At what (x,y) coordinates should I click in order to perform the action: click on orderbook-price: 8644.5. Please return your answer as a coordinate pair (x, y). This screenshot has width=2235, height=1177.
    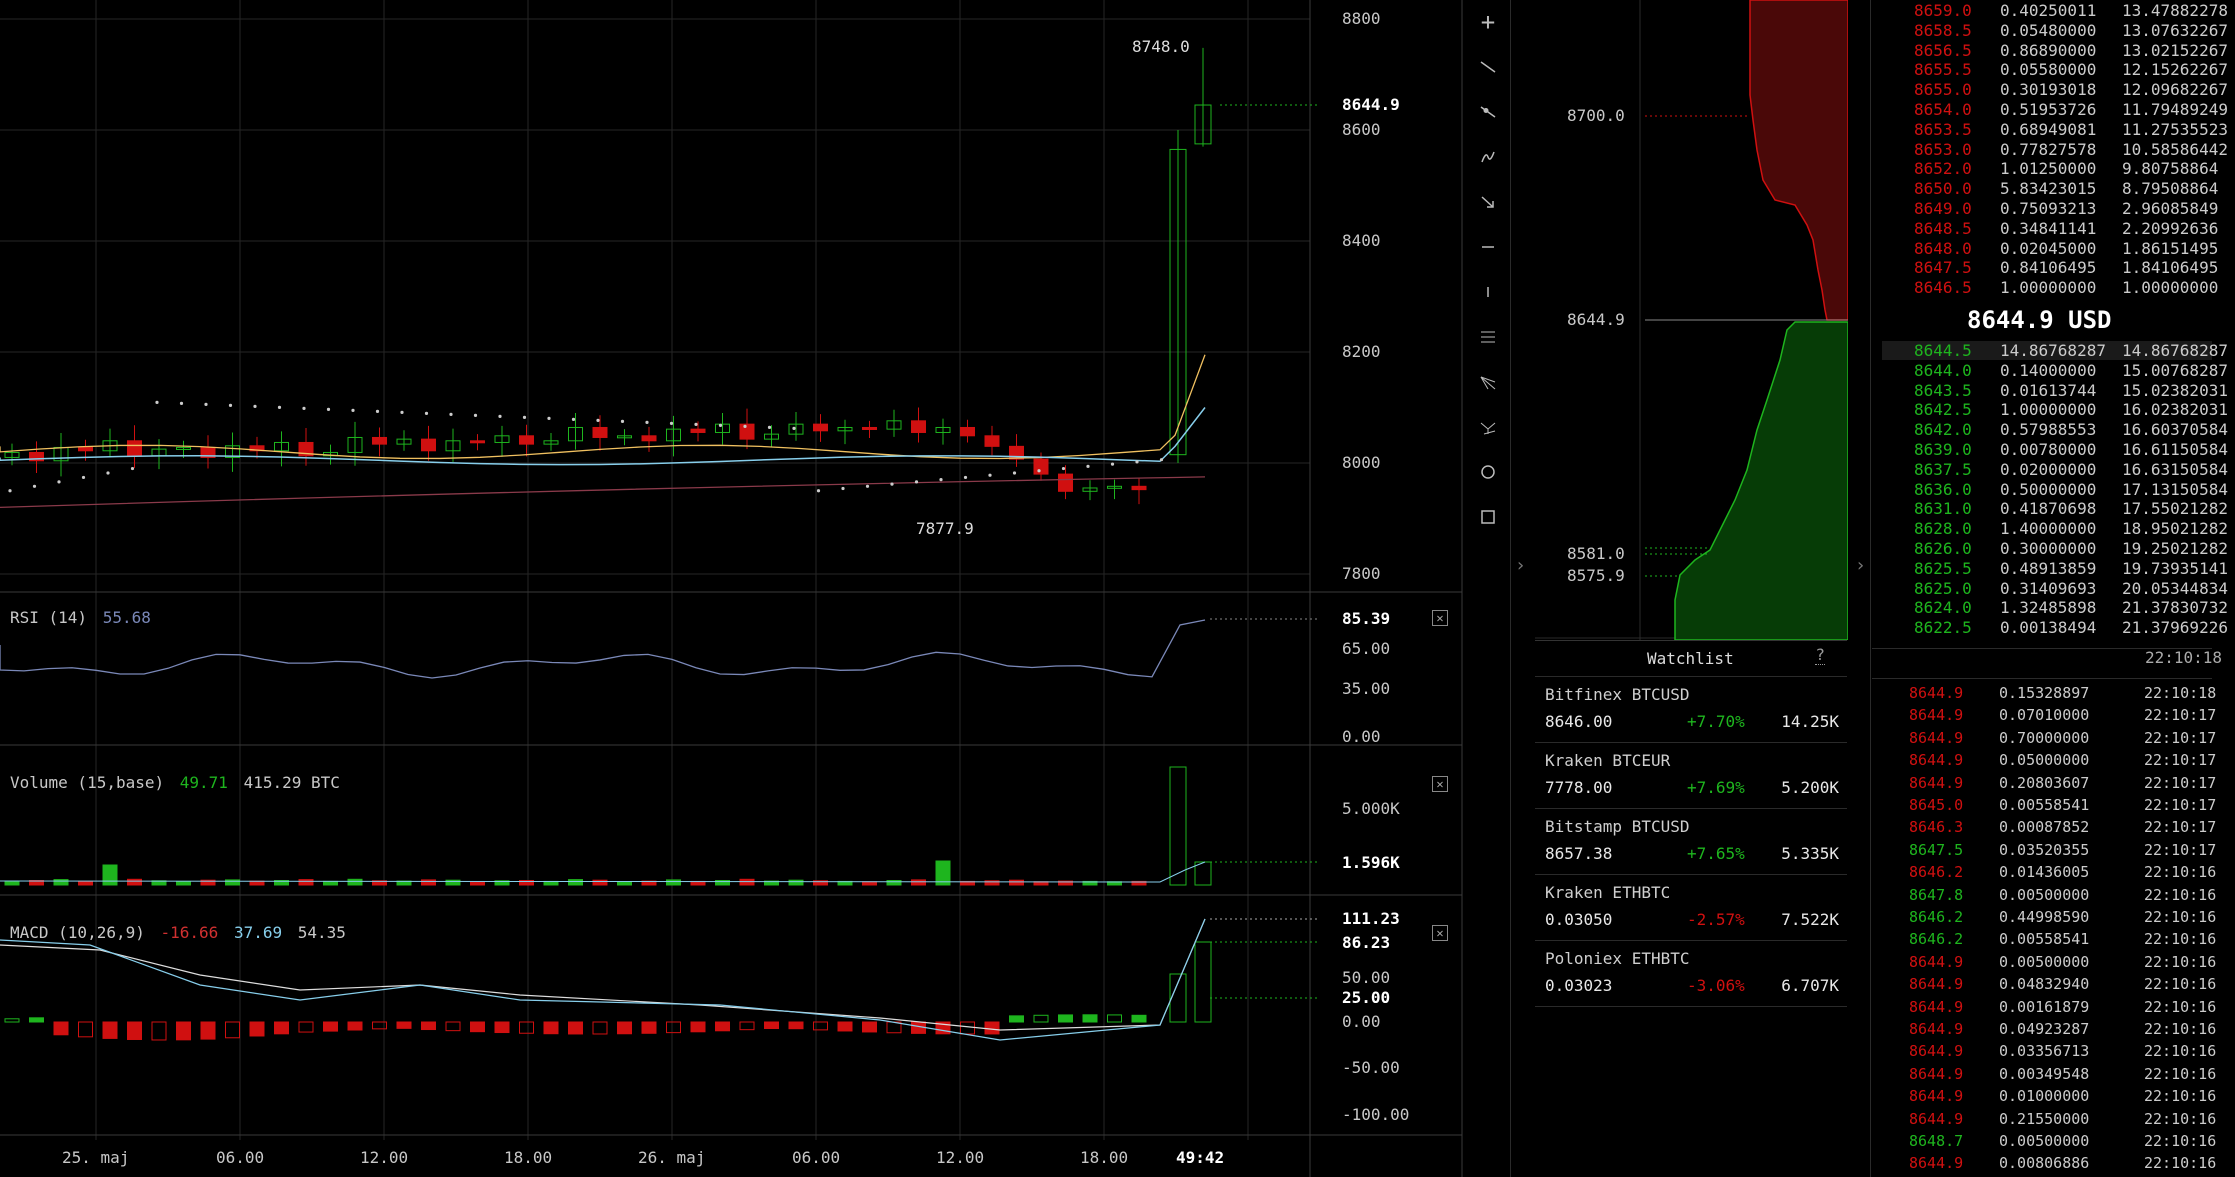
    Looking at the image, I should click on (1943, 350).